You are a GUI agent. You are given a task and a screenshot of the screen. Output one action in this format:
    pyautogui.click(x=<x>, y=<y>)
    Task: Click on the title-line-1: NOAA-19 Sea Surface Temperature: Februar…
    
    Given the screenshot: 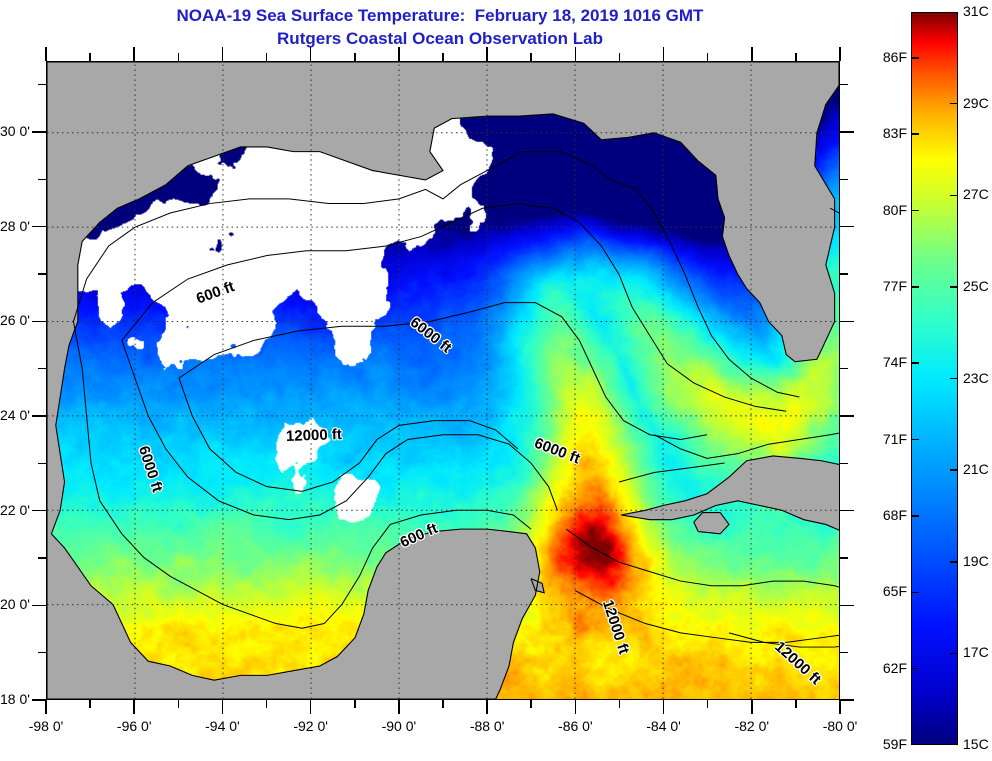 What is the action you would take?
    pyautogui.click(x=440, y=15)
    